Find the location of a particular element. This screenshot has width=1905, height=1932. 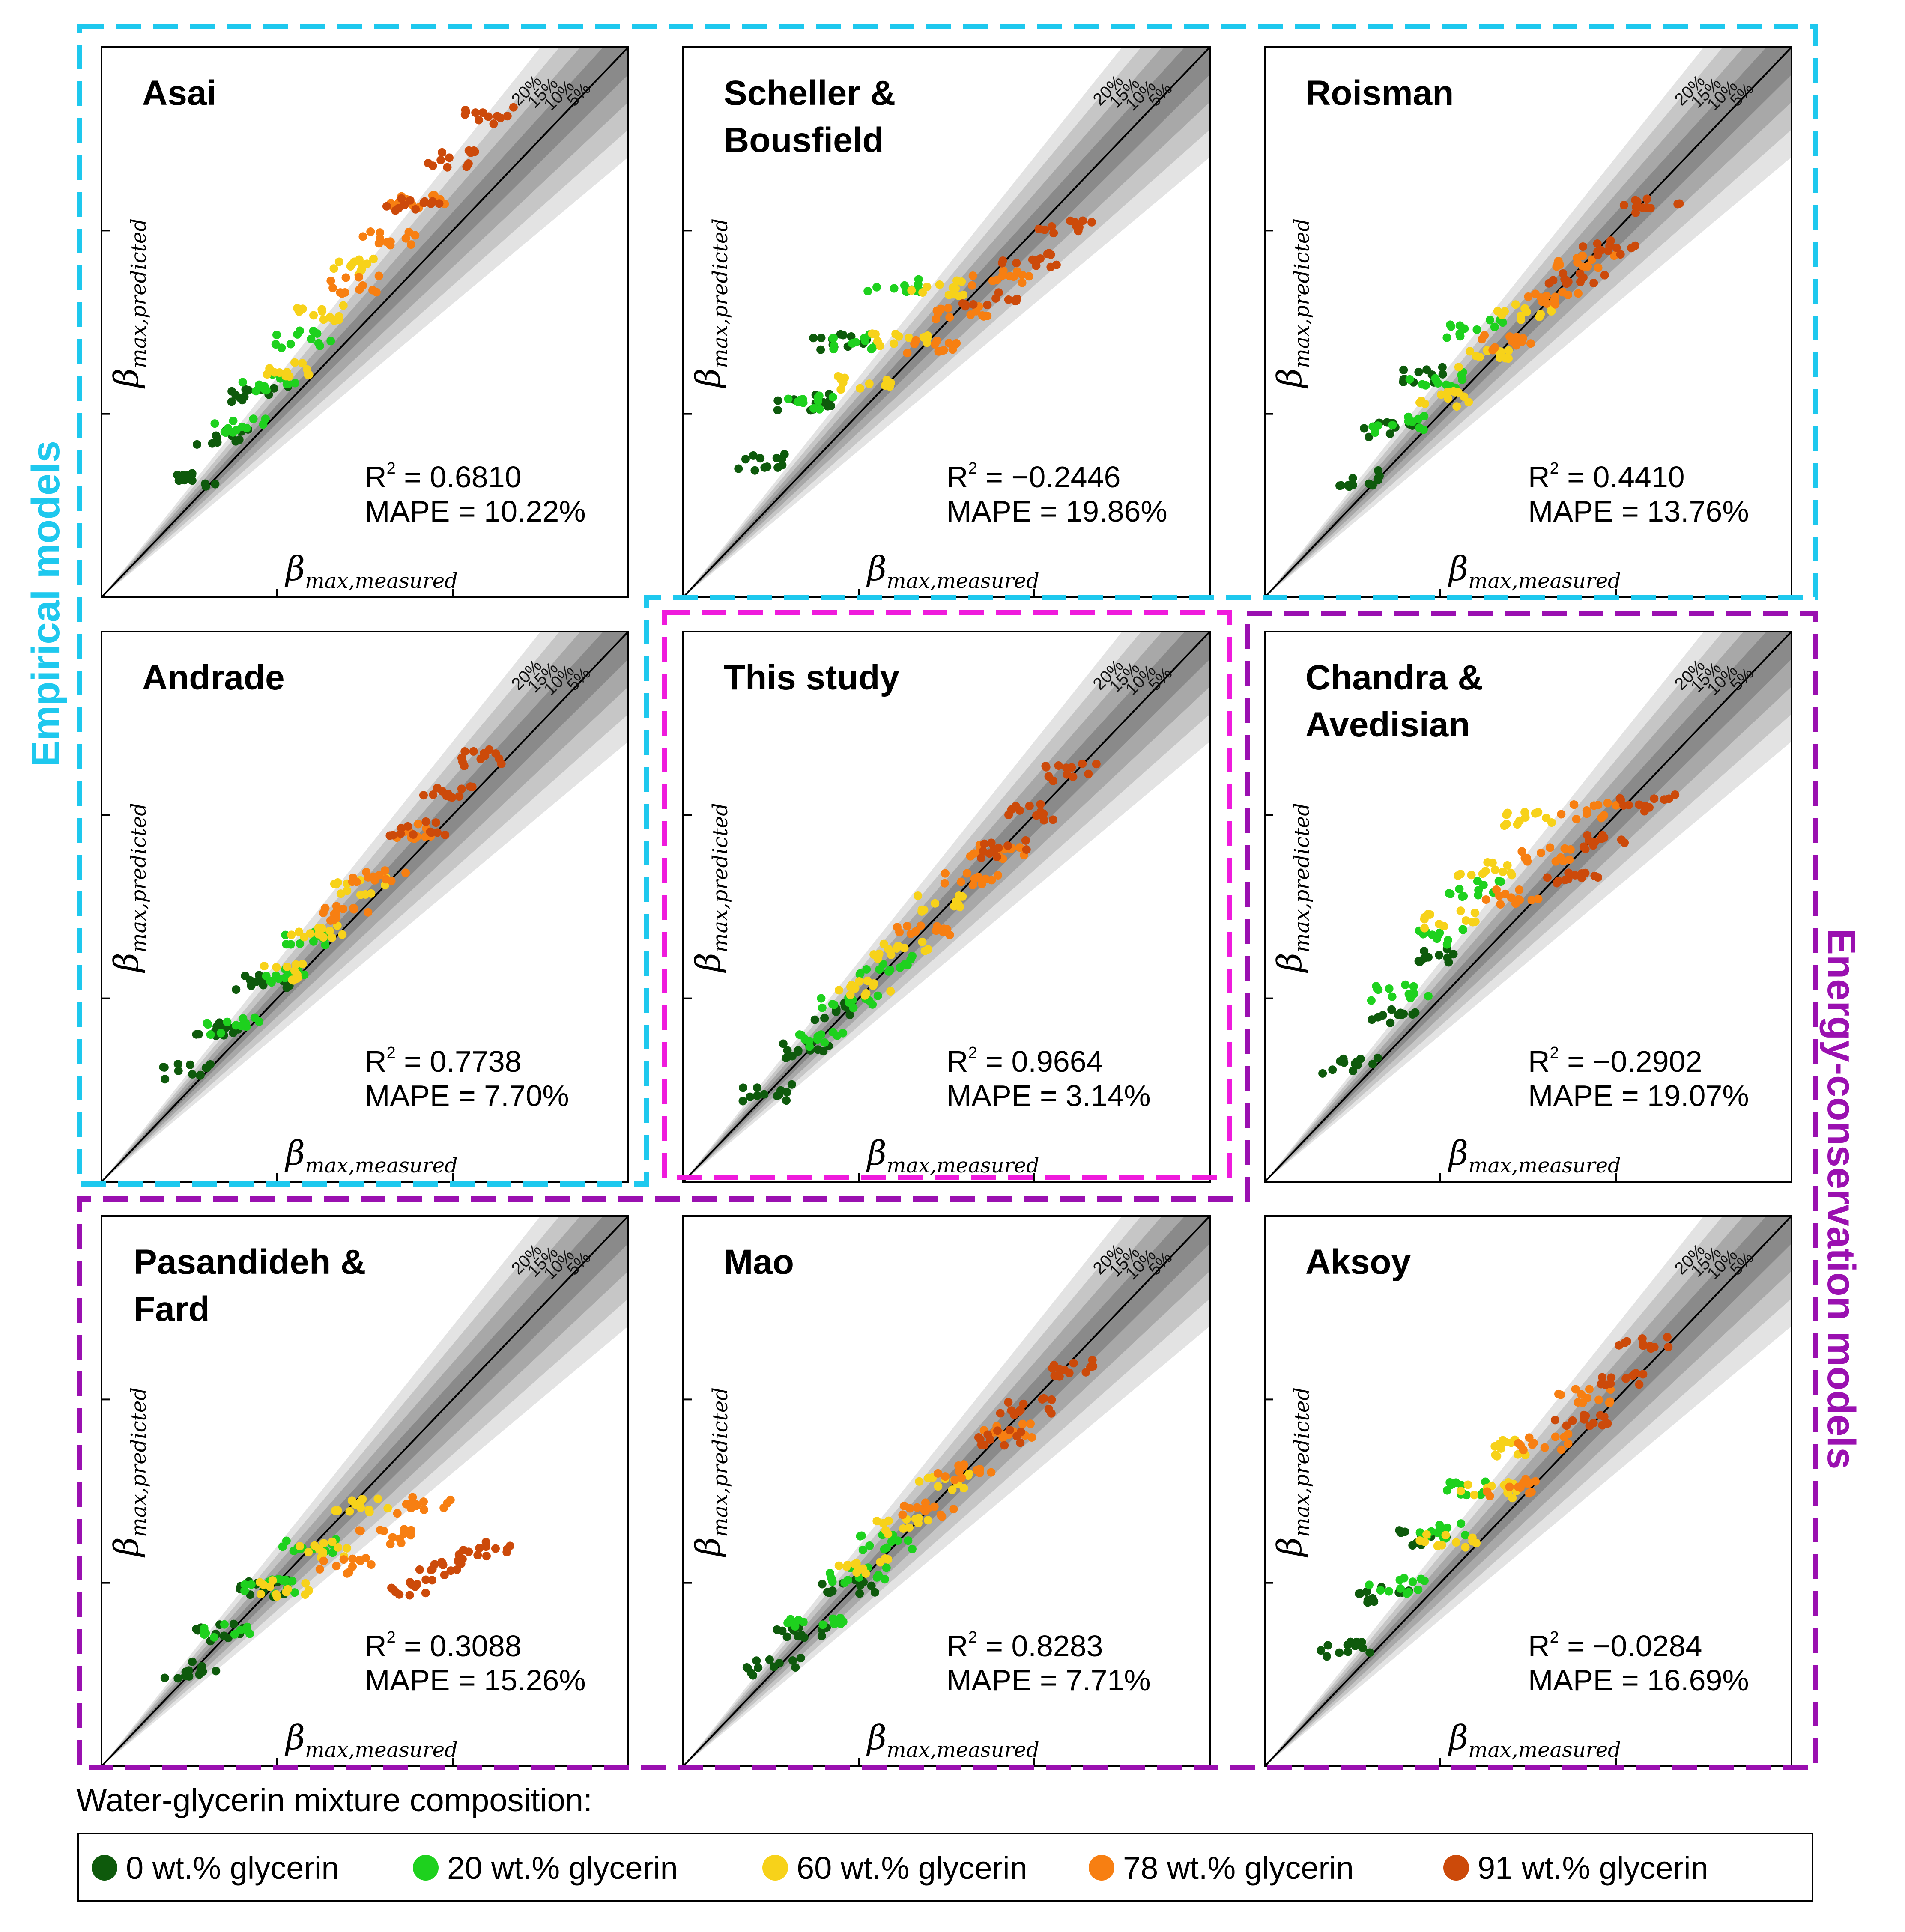

x-axis-label: βmax,measured is located at coordinates (371, 1740).